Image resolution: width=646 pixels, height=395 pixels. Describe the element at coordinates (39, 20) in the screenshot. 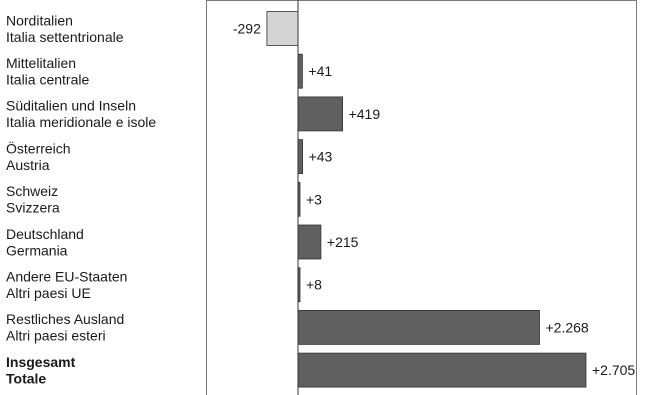

I see `category-label-0-line-0: Norditalien` at that location.